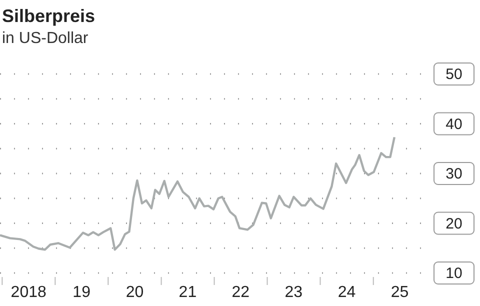 The image size is (480, 306). What do you see at coordinates (135, 292) in the screenshot?
I see `x-tick-label: 20` at bounding box center [135, 292].